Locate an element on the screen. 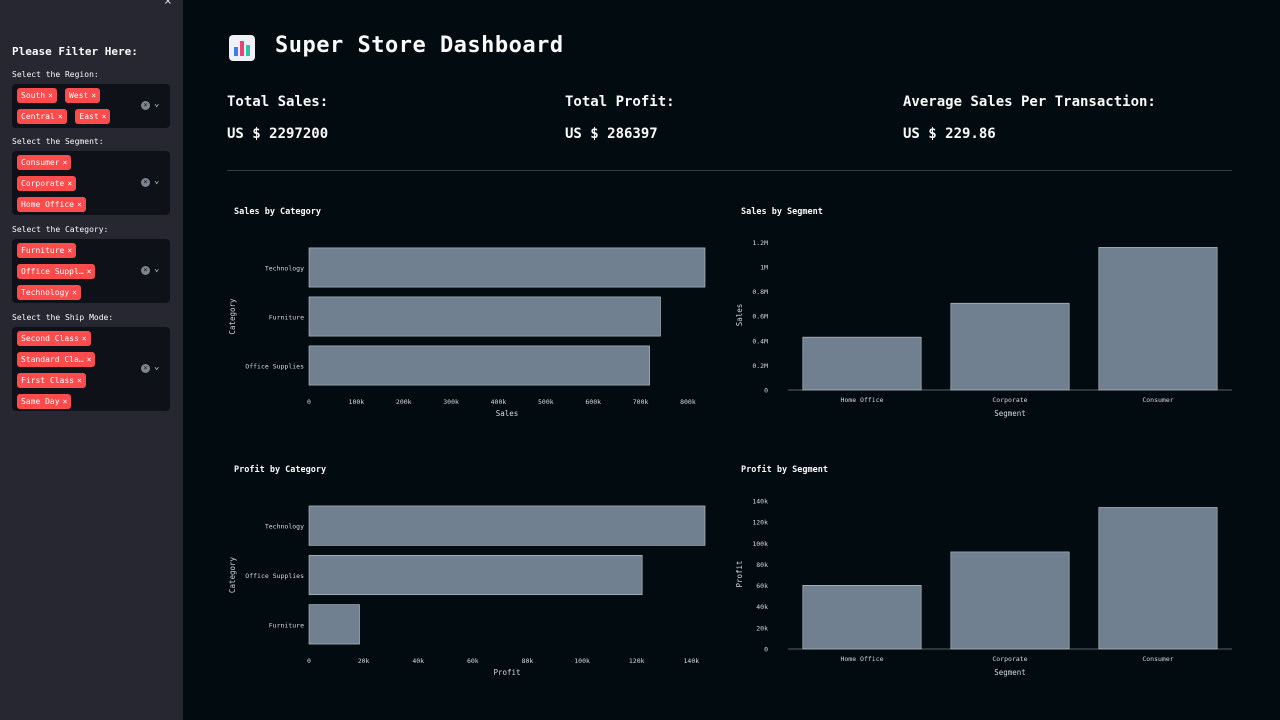  y-tick-label: 1.2M is located at coordinates (760, 243).